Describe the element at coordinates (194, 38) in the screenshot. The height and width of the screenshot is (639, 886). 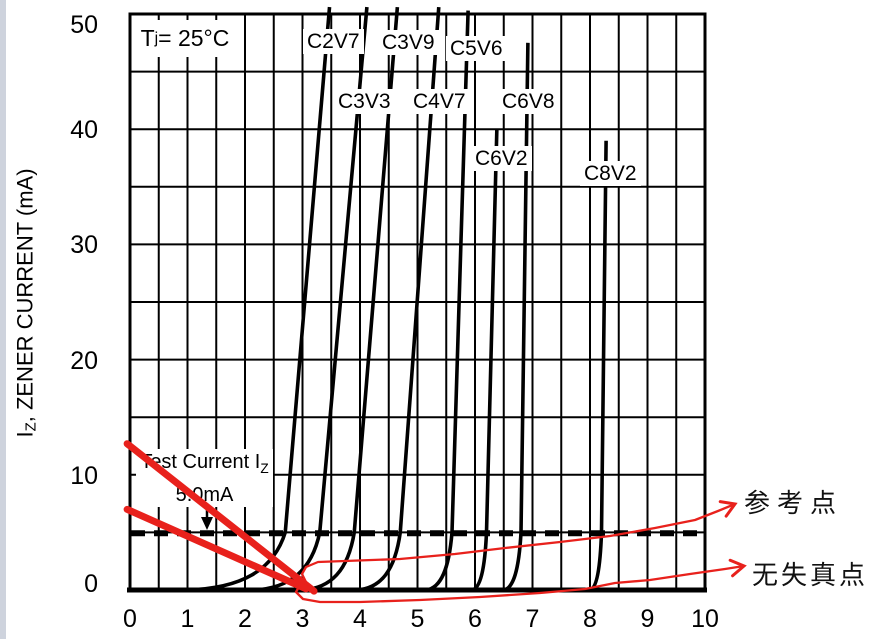
I see `tj-value: = 25°C` at that location.